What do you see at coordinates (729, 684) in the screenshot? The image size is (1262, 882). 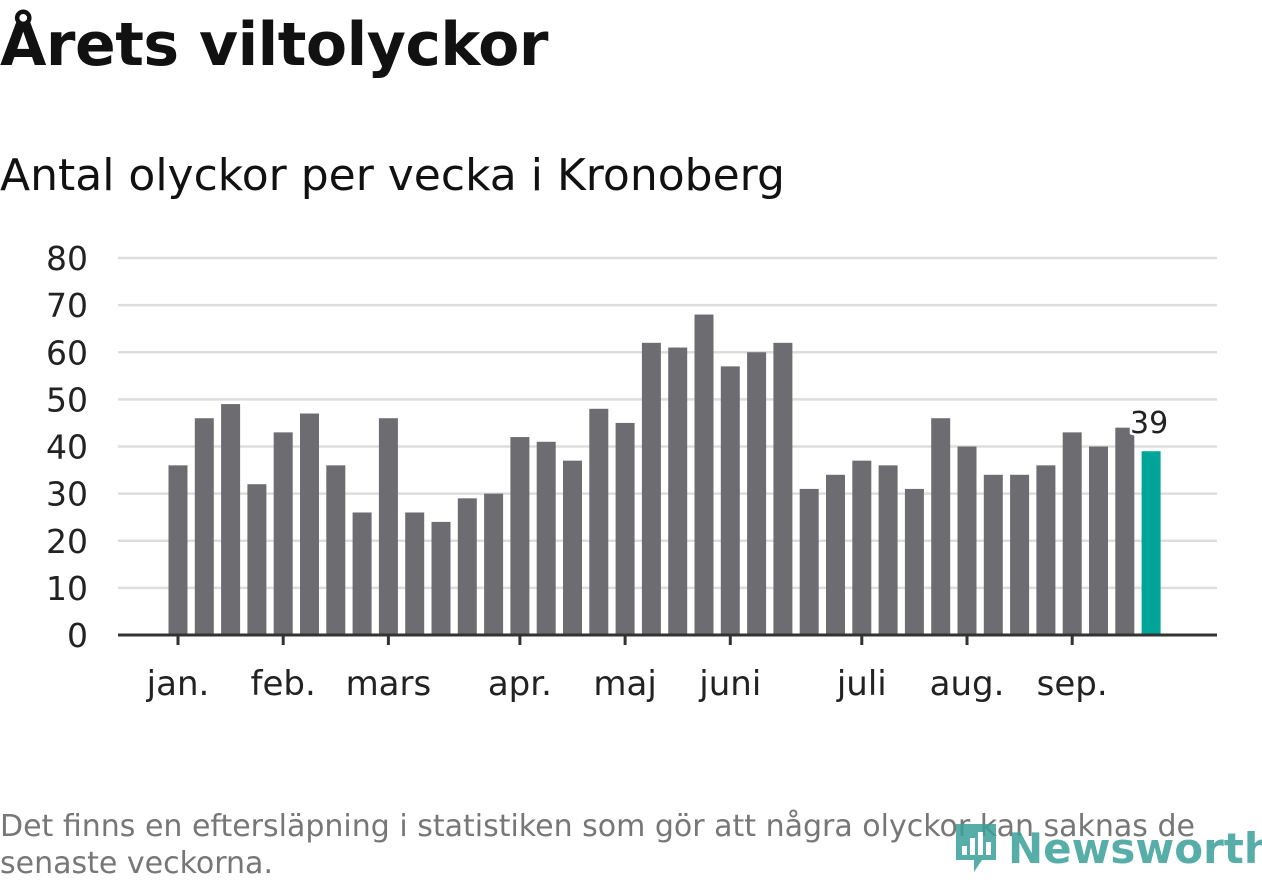 I see `x-tick-label: juni` at bounding box center [729, 684].